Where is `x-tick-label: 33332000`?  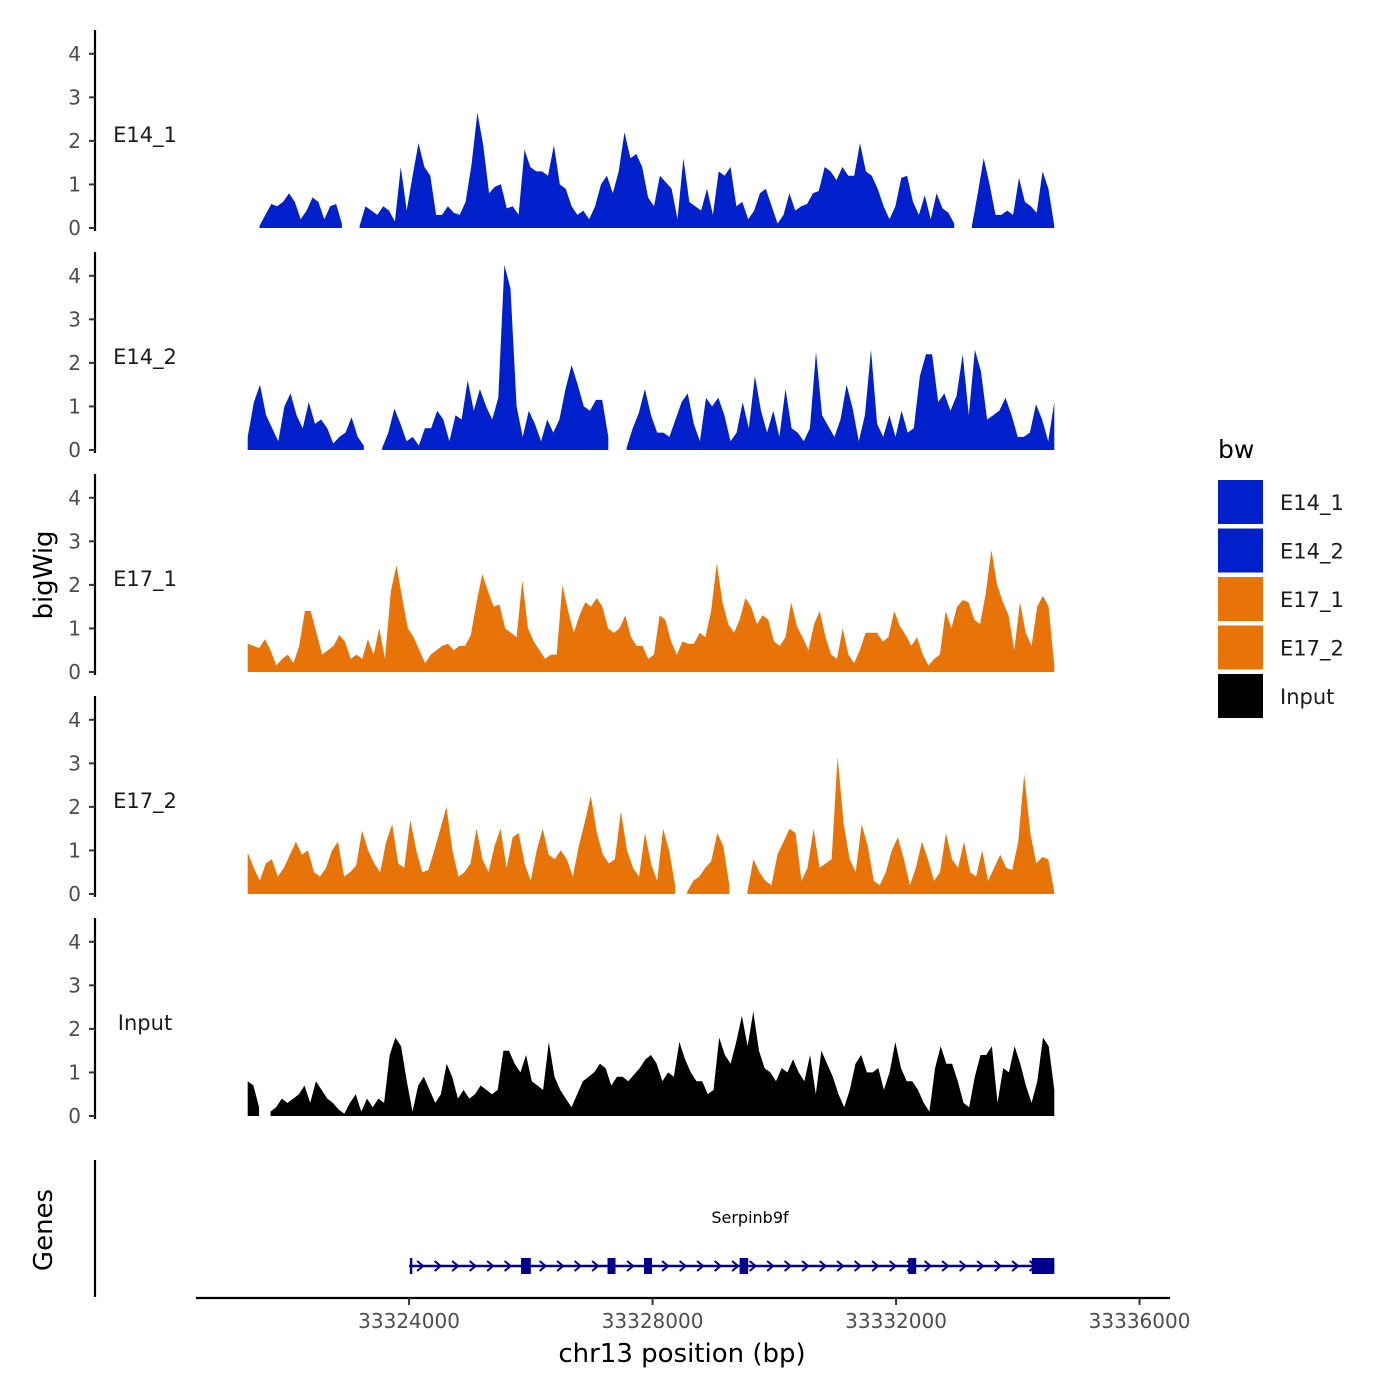
x-tick-label: 33332000 is located at coordinates (896, 1321).